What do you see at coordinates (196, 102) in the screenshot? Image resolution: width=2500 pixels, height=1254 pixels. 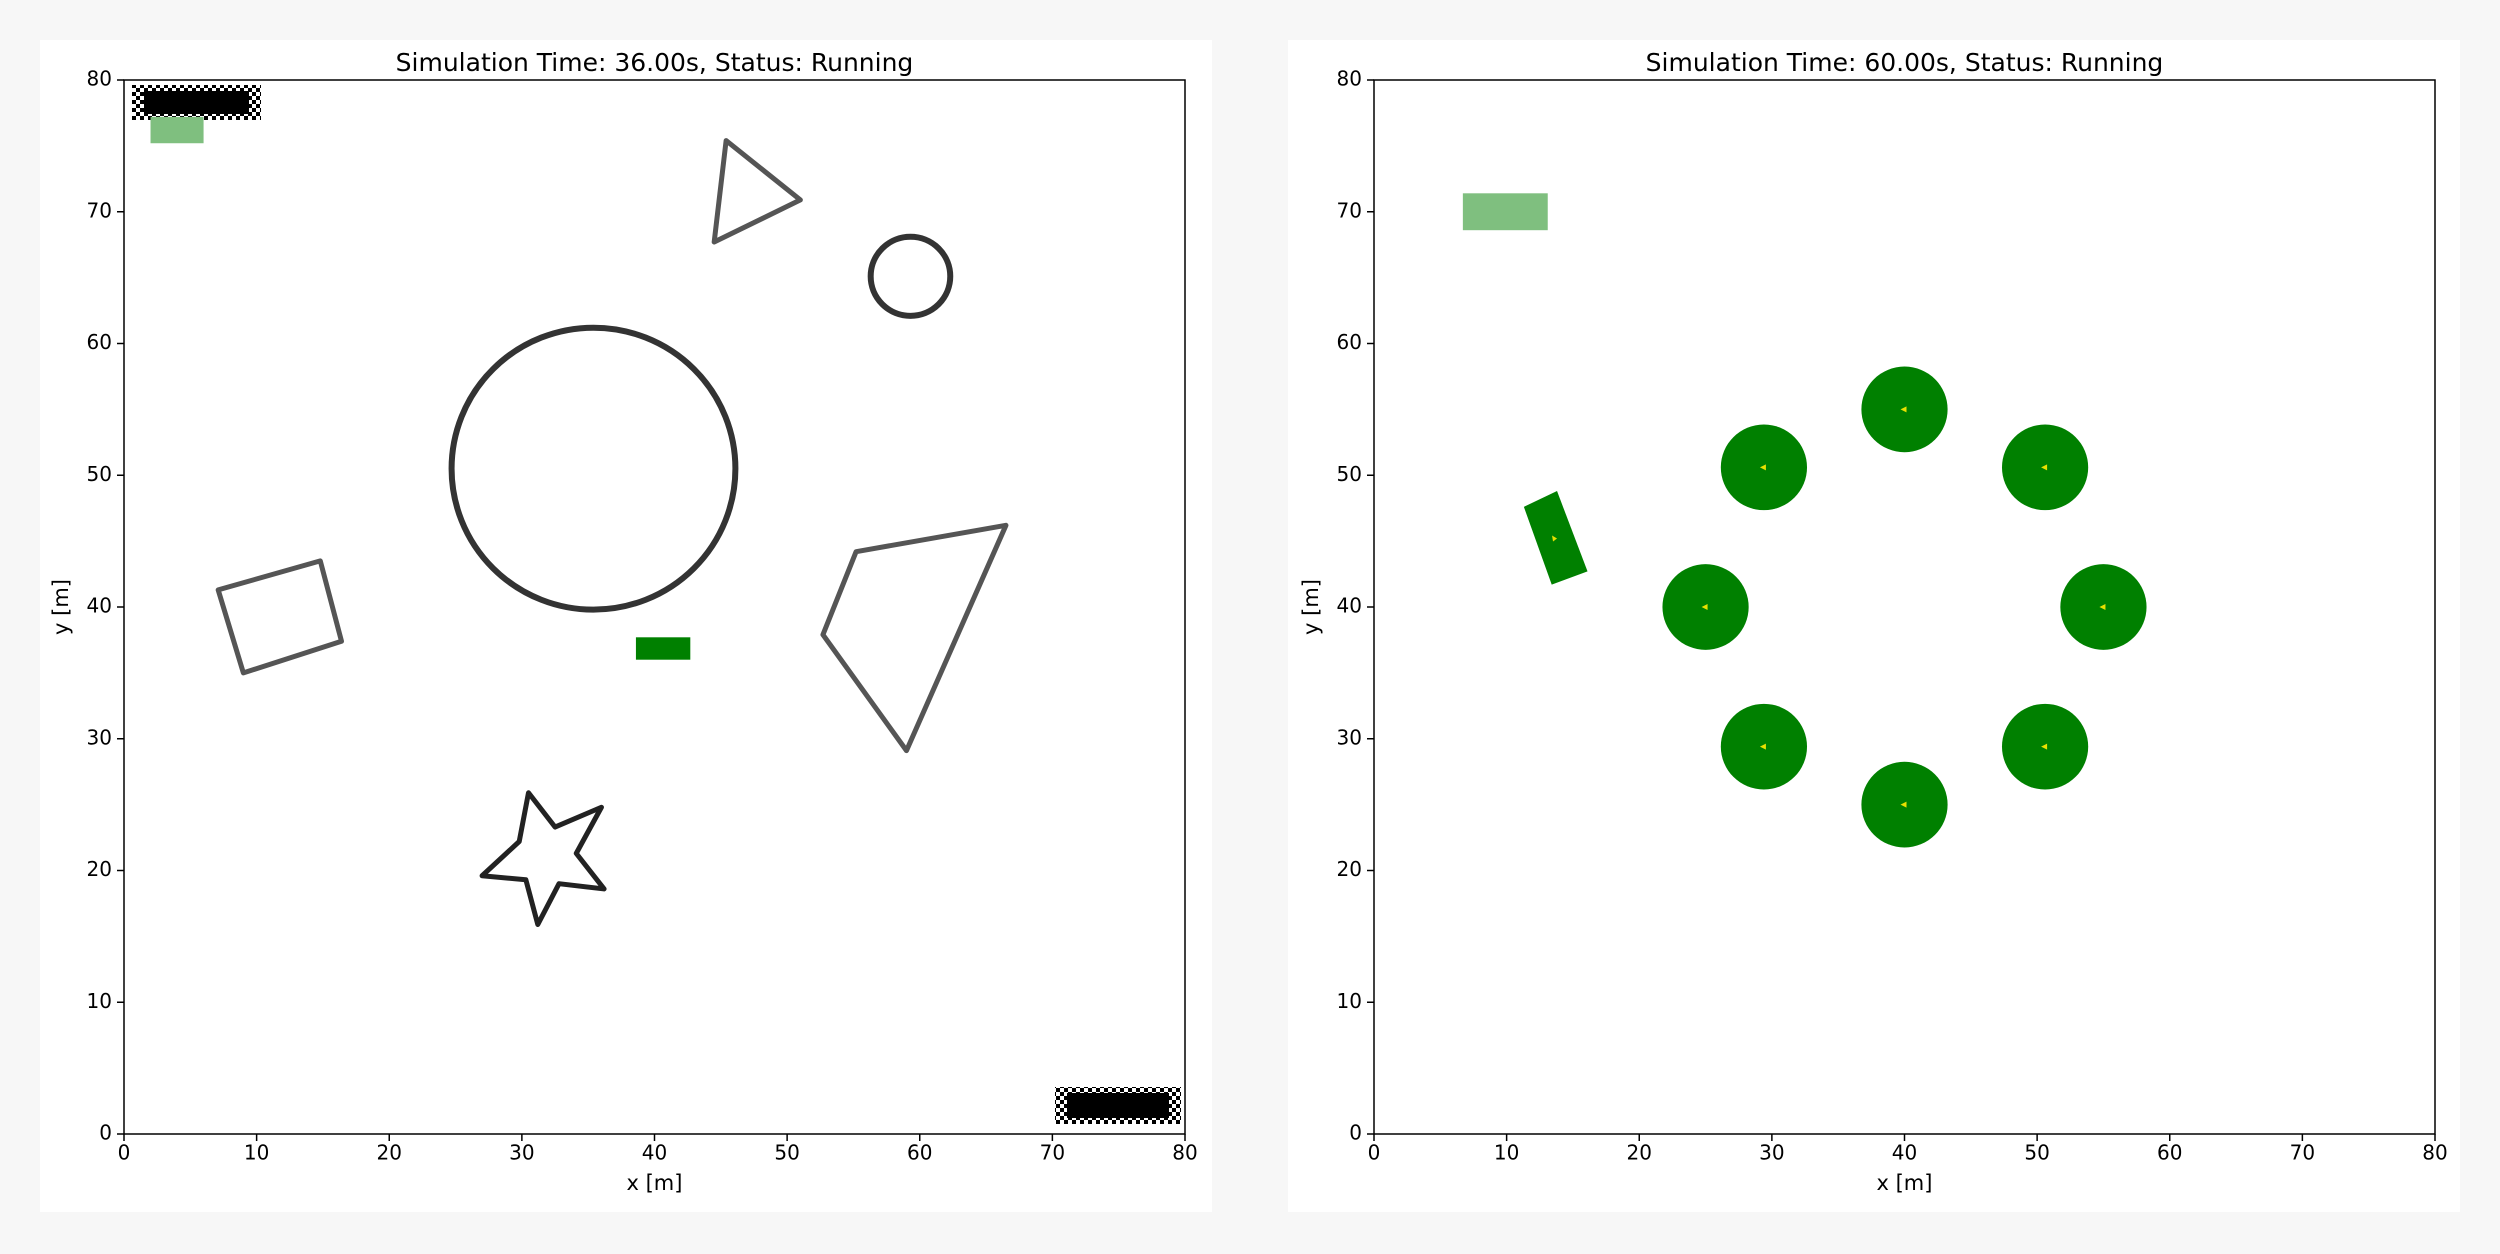 I see `start-marker` at bounding box center [196, 102].